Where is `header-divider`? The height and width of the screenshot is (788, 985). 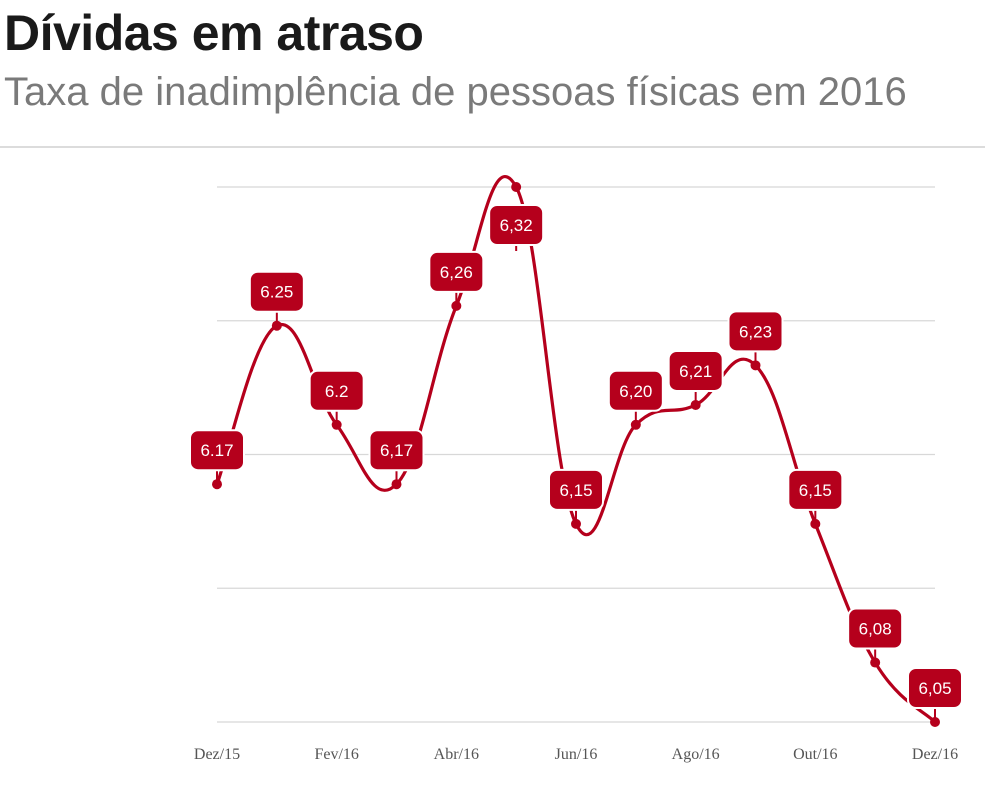
header-divider is located at coordinates (492, 147).